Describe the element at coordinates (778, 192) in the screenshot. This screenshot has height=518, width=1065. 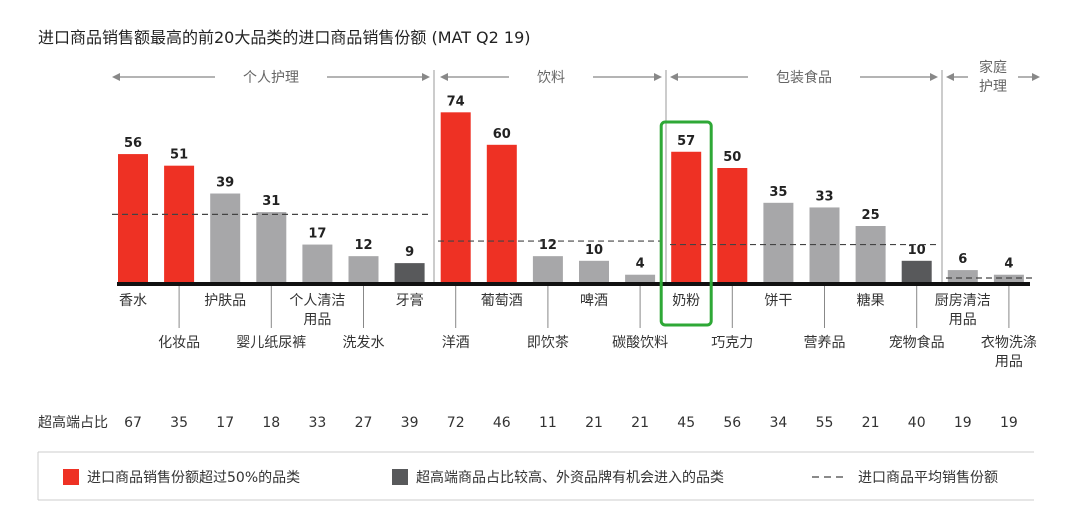
I see `data-label: 35` at that location.